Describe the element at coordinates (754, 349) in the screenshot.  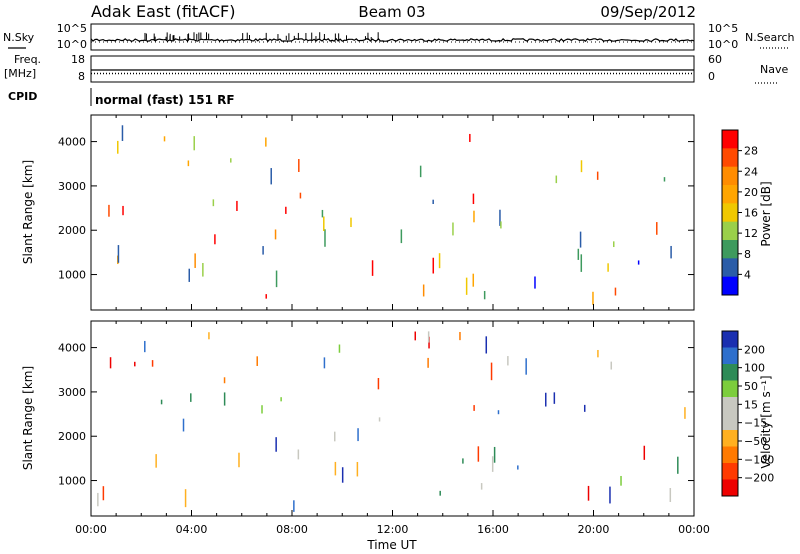
I see `colorbar-tick-label: 200` at that location.